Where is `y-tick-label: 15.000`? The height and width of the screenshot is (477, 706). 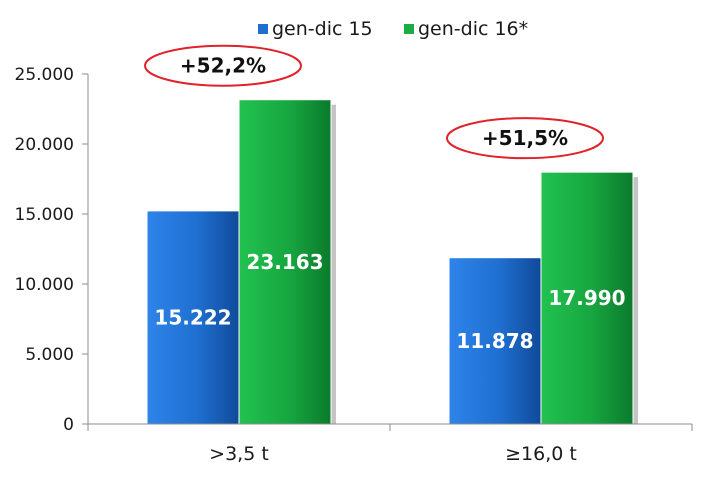
y-tick-label: 15.000 is located at coordinates (44, 215).